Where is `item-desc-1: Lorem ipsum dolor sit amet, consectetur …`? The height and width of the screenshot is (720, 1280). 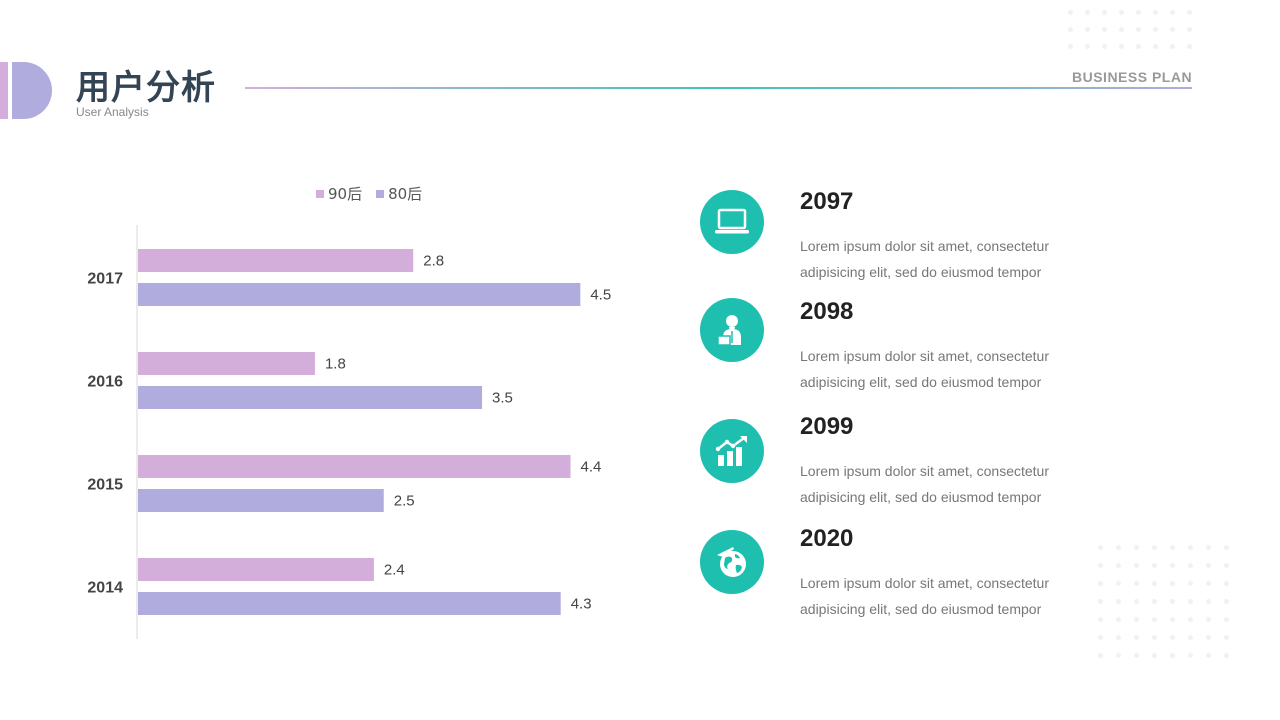 item-desc-1: Lorem ipsum dolor sit amet, consectetur … is located at coordinates (950, 259).